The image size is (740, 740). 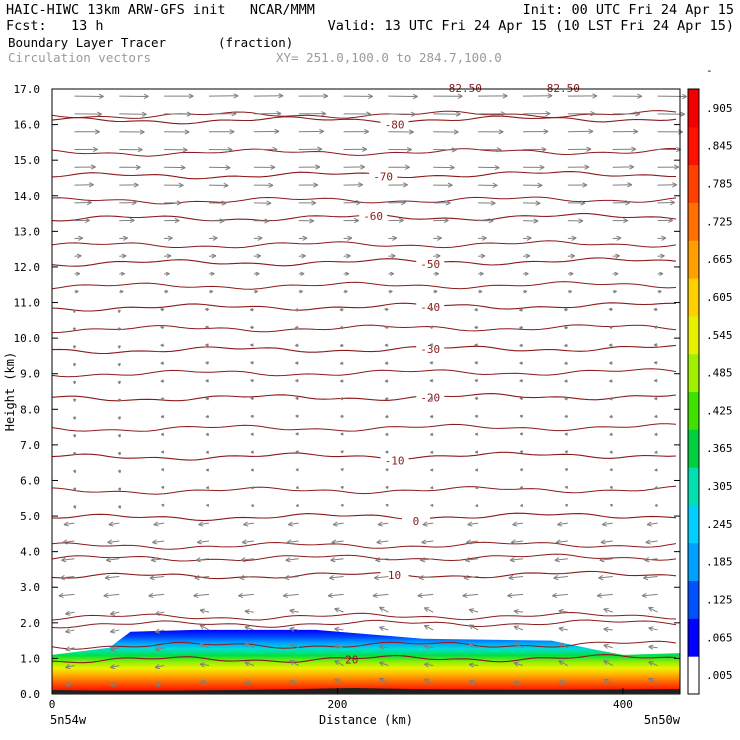 I want to click on y-tick-label: 12.0, so click(x=27, y=267).